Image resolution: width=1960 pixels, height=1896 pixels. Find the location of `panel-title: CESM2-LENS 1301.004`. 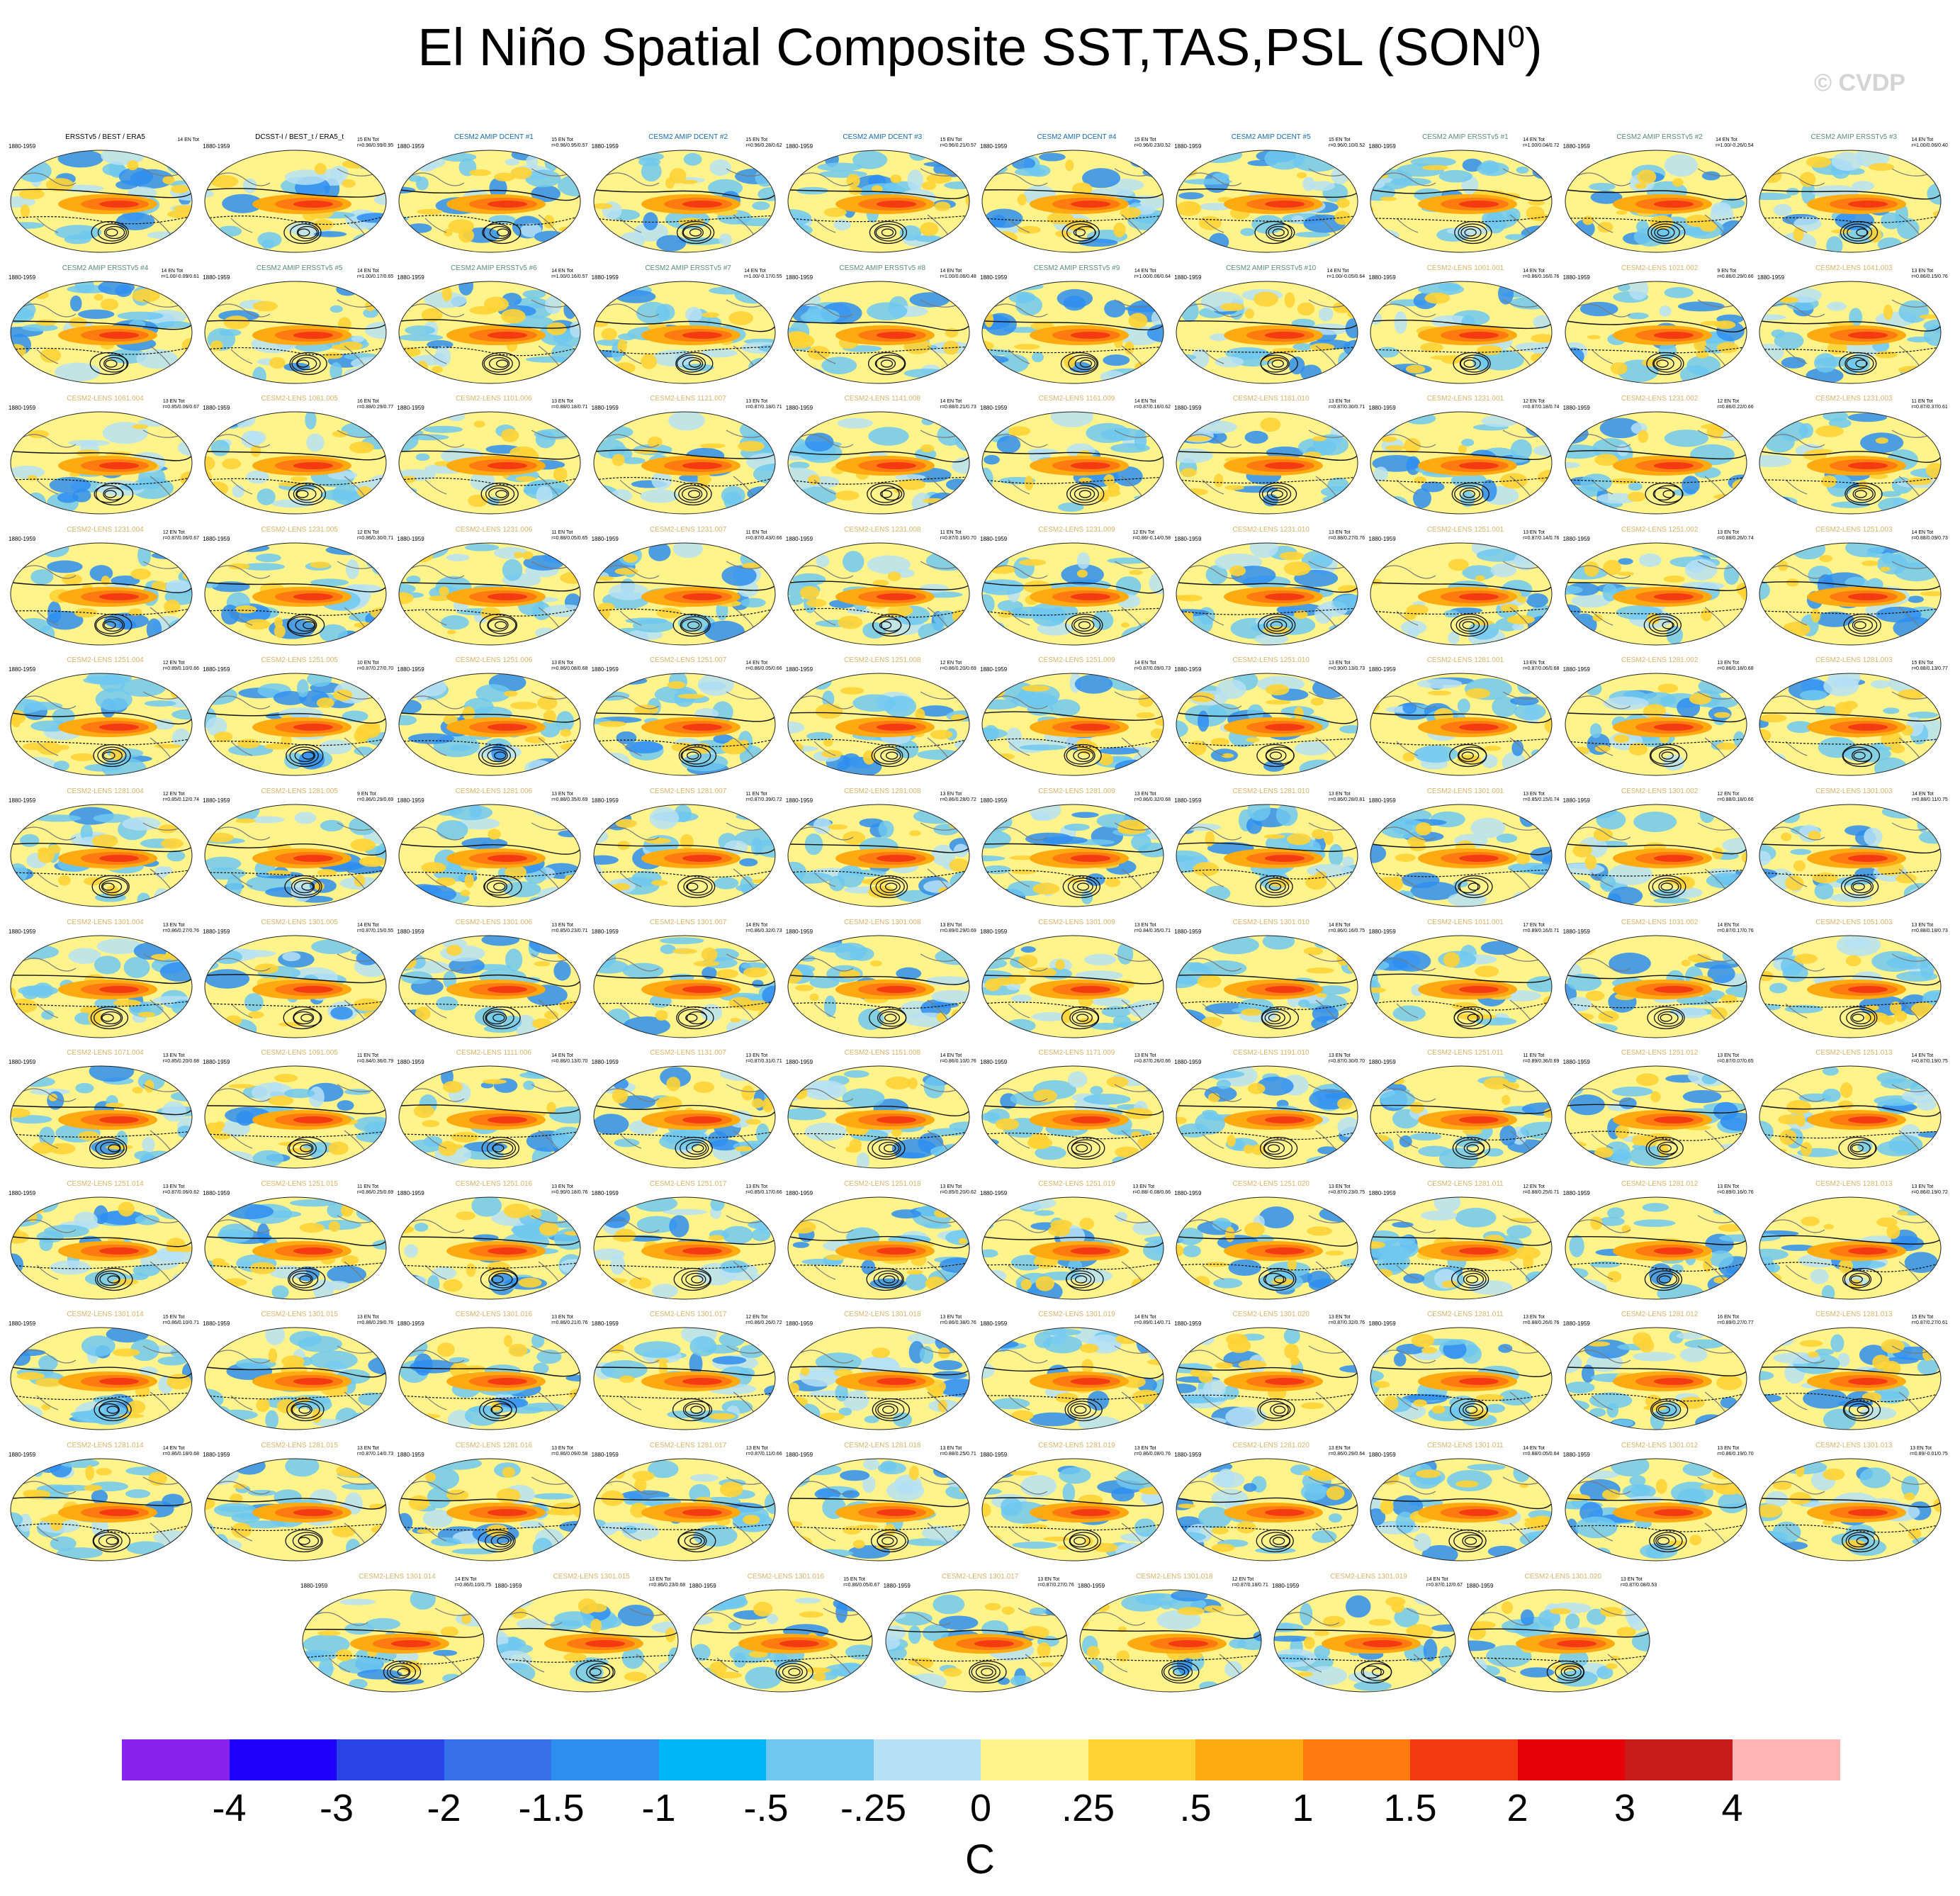

panel-title: CESM2-LENS 1301.004 is located at coordinates (105, 922).